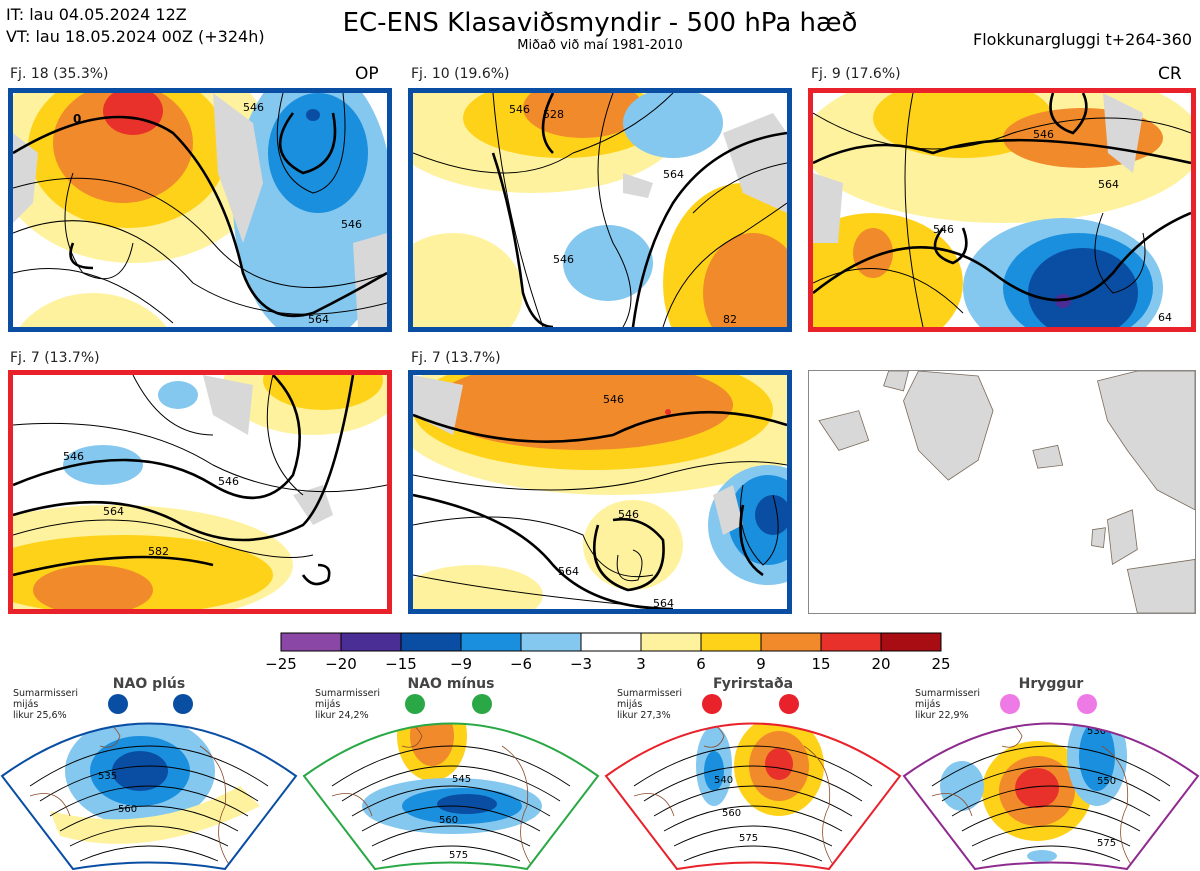 This screenshot has width=1200, height=871. What do you see at coordinates (521, 664) in the screenshot?
I see `colorbar-tick-label: −6` at bounding box center [521, 664].